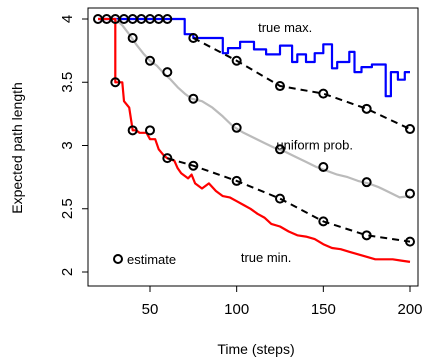 This screenshot has width=425, height=362. What do you see at coordinates (67, 82) in the screenshot?
I see `y-tick-label-3: 3.5` at bounding box center [67, 82].